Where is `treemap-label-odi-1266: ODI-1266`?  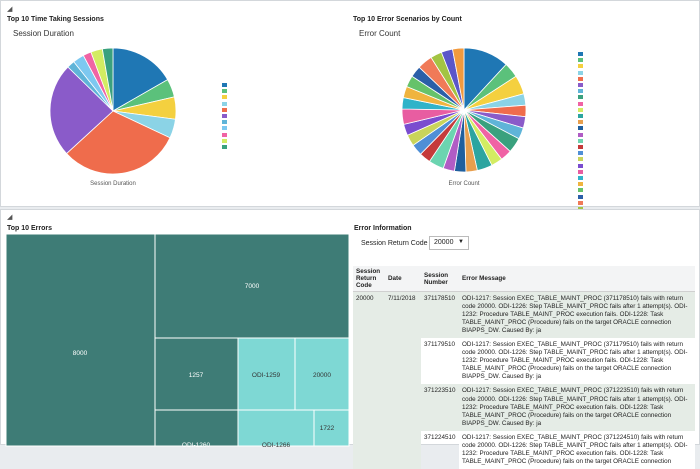 treemap-label-odi-1266: ODI-1266 is located at coordinates (276, 445).